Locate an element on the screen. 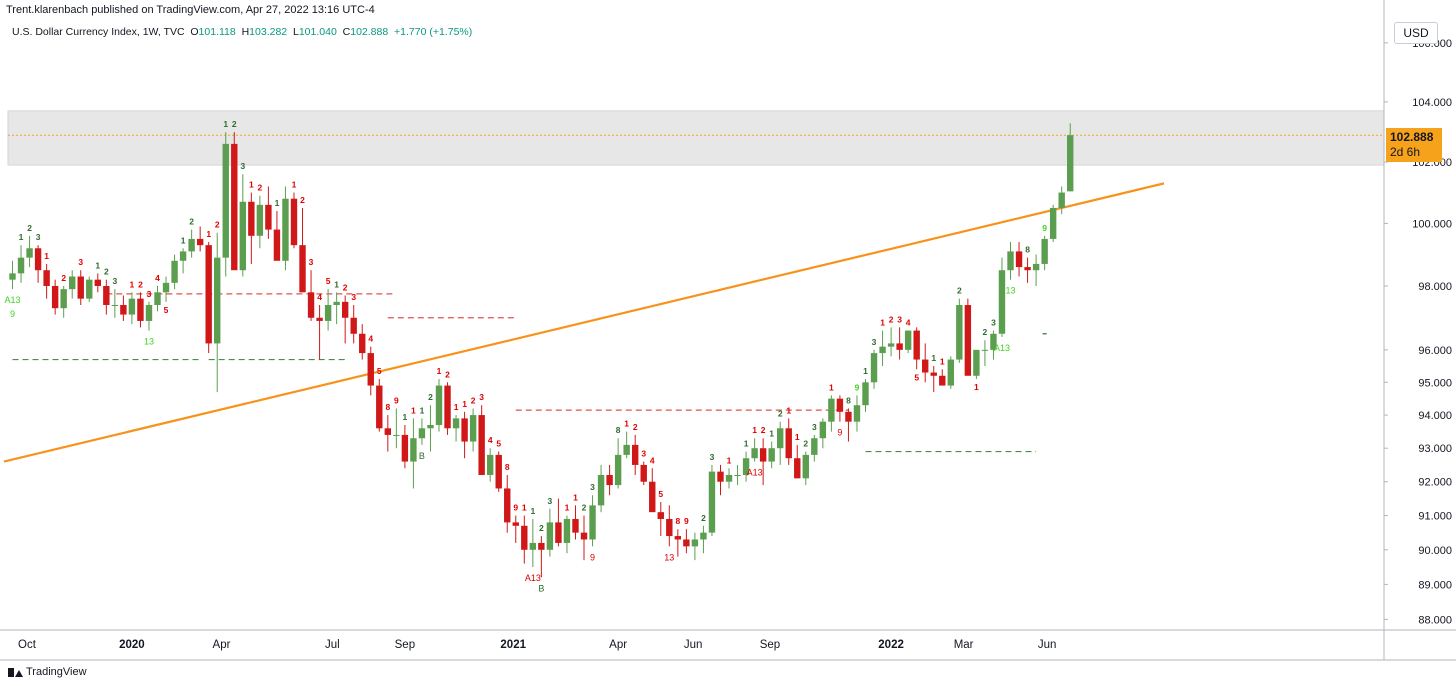  y-tick-label: 91.000 is located at coordinates (1435, 517).